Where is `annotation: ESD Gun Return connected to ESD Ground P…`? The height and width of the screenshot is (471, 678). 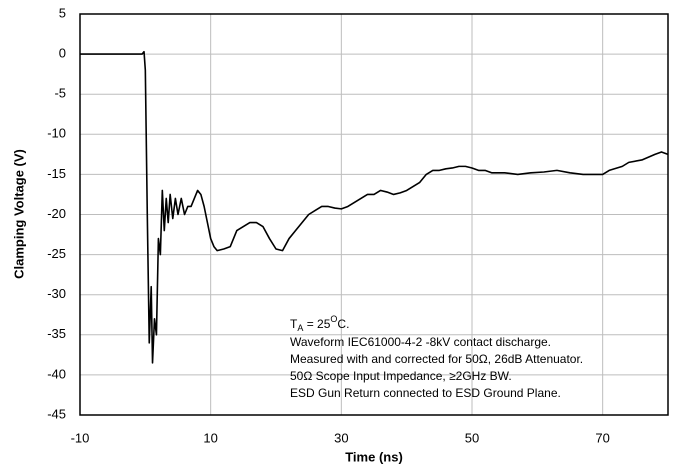
annotation: ESD Gun Return connected to ESD Ground P… is located at coordinates (425, 393).